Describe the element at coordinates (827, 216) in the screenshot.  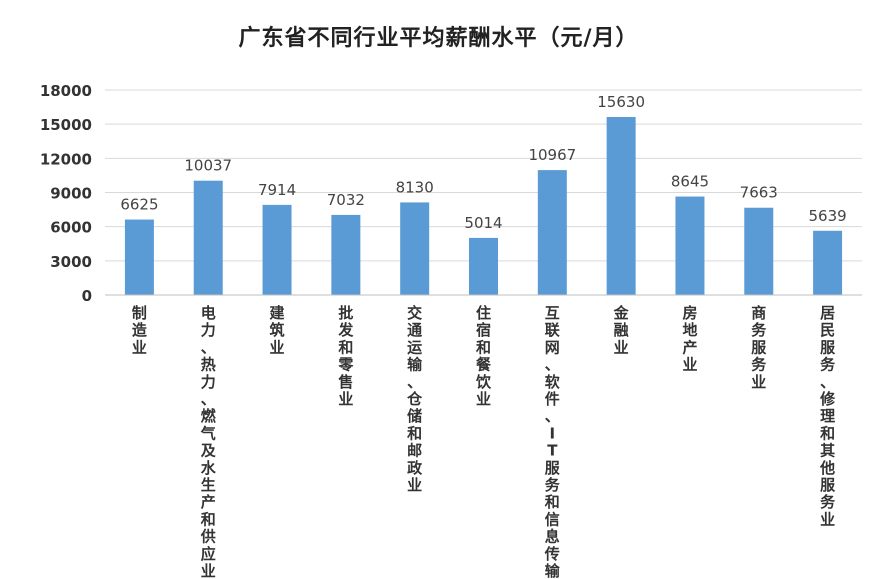
I see `data-label: 5639` at that location.